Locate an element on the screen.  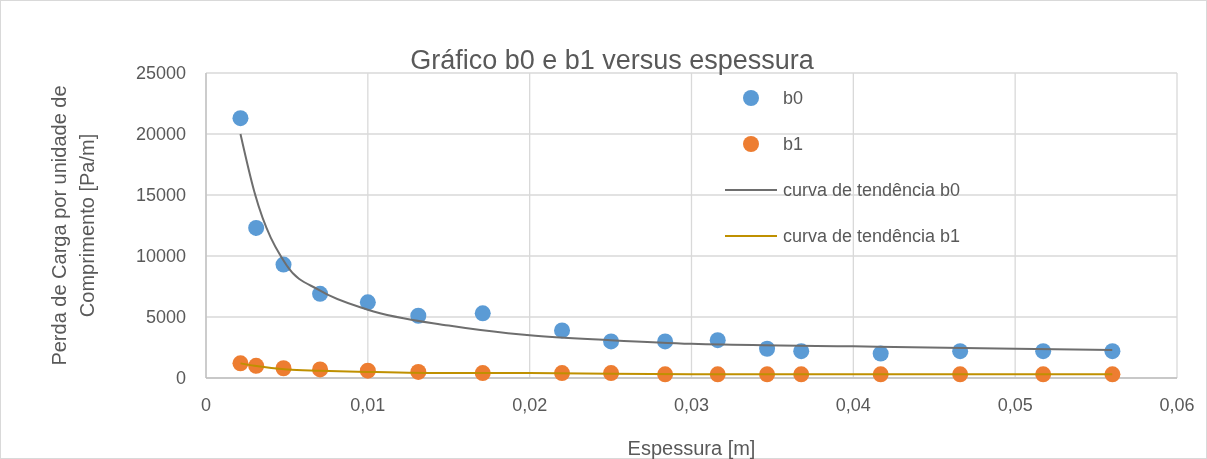
x-tick-label: 0,06 is located at coordinates (1177, 405).